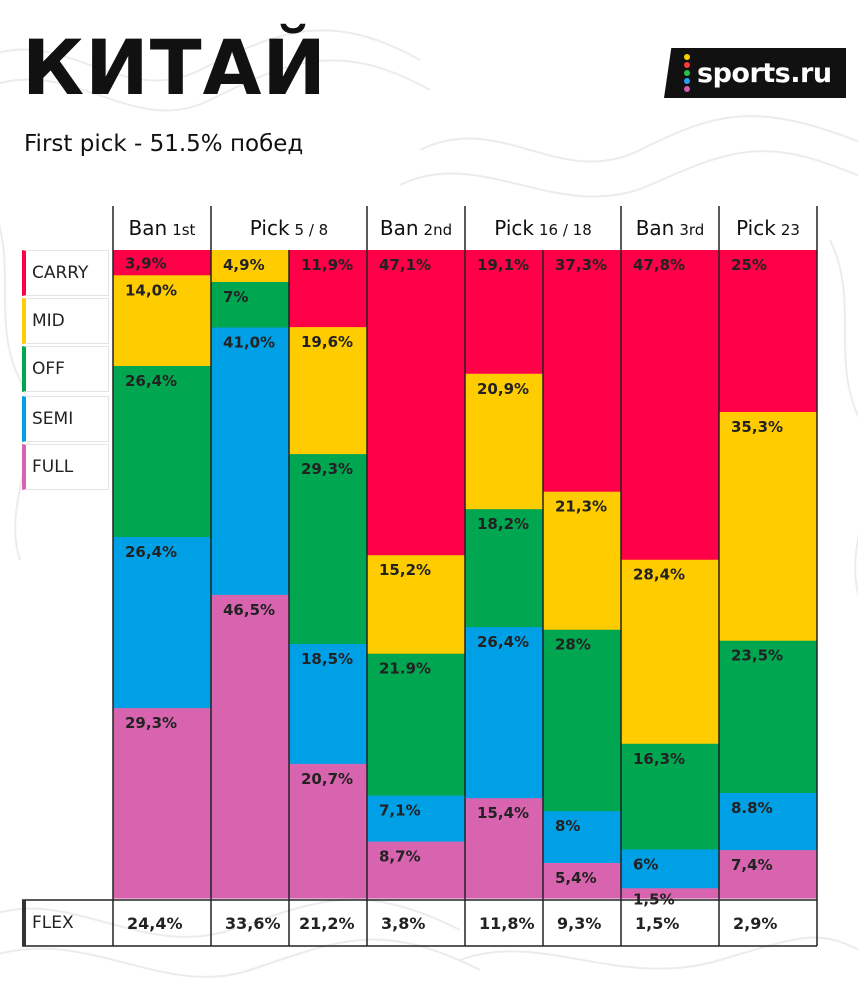  I want to click on logo-dots-icon, so click(687, 73).